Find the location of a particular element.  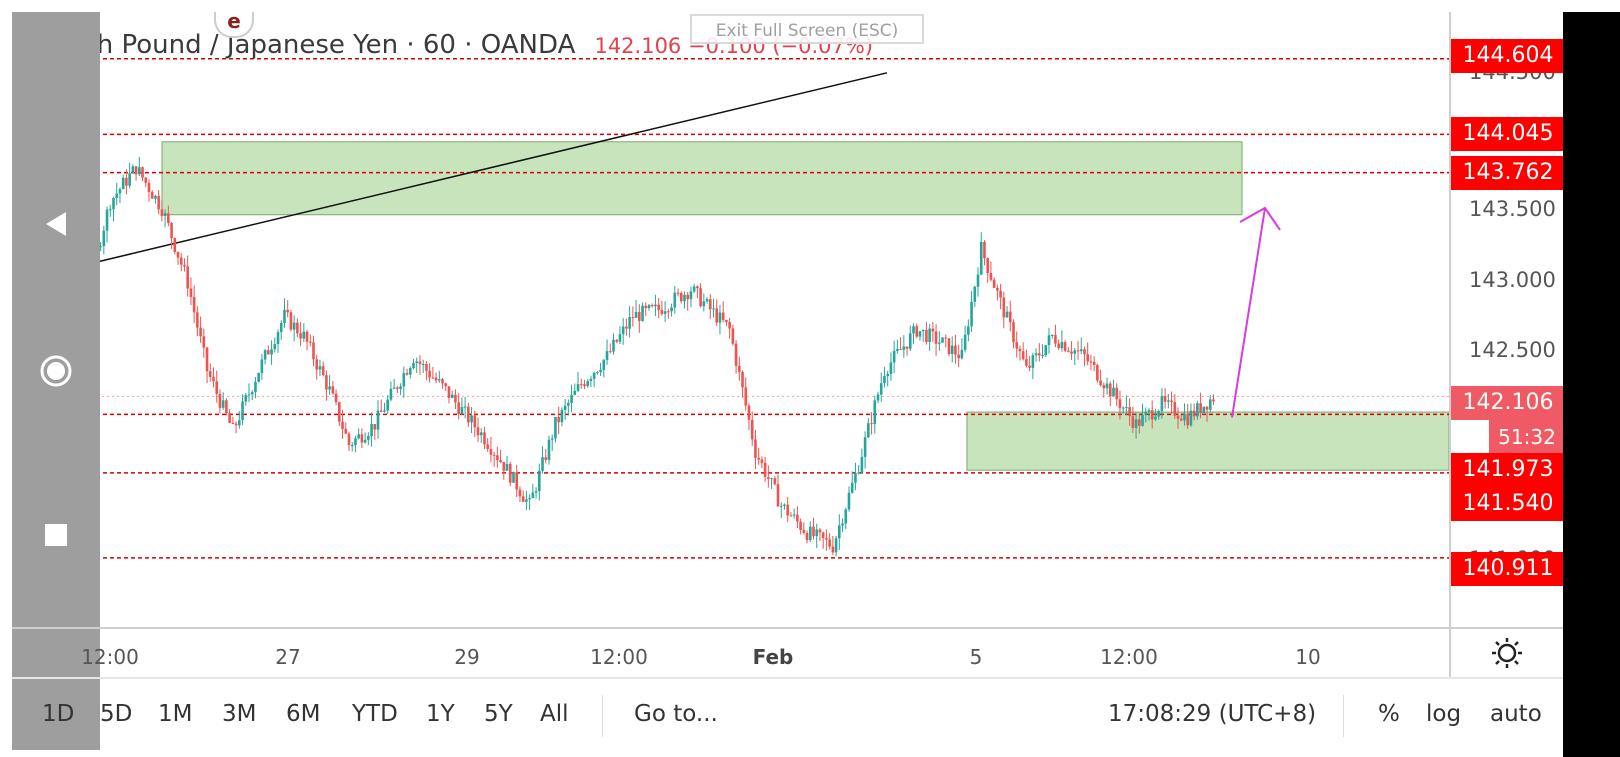

range-1d-button: 1D is located at coordinates (58, 714).